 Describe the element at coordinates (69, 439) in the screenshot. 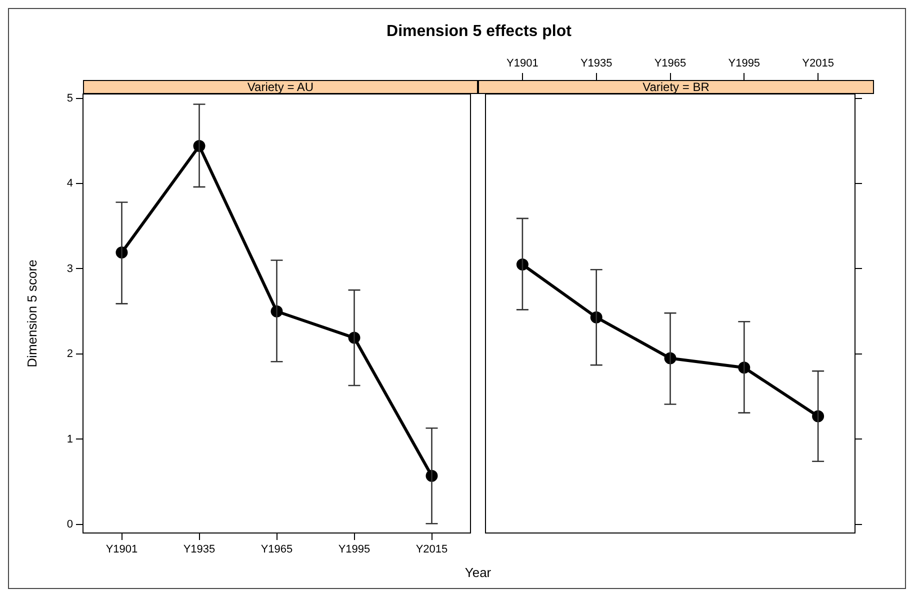

I see `y-tick-label: 1` at that location.